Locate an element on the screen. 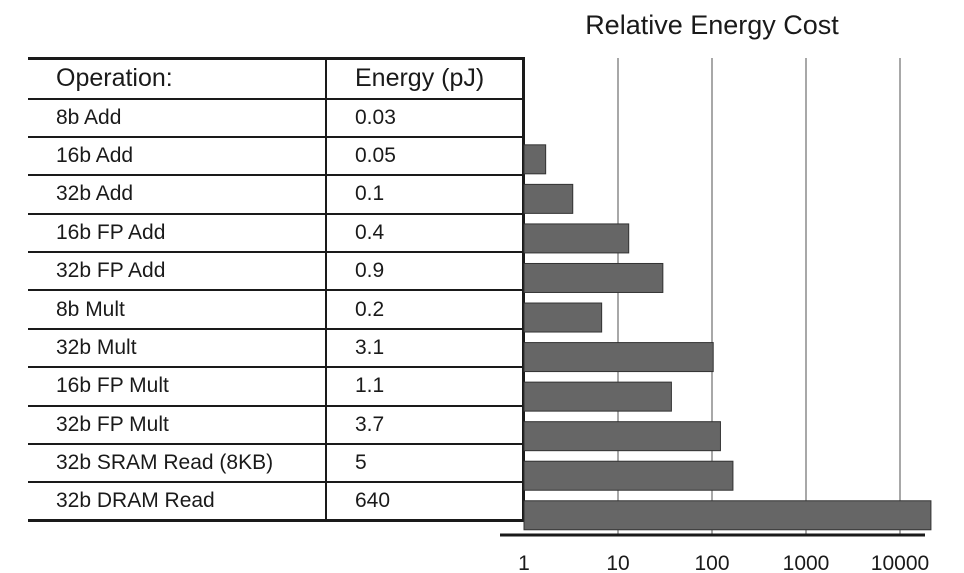 The width and height of the screenshot is (964, 573). table-row: 32b FP Mult 3.7 is located at coordinates (276, 425).